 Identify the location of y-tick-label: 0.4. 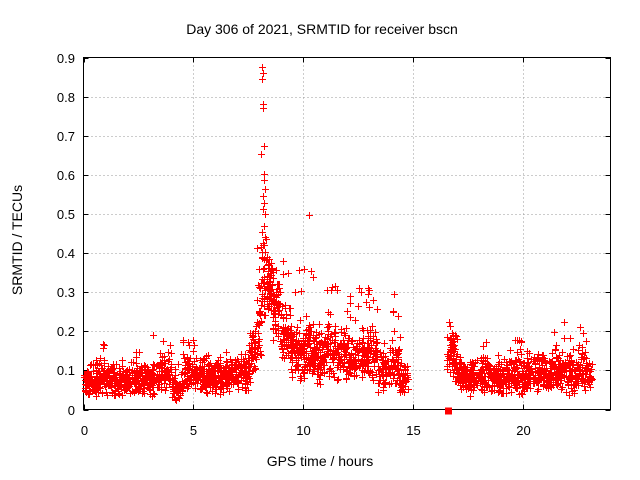
(66, 253).